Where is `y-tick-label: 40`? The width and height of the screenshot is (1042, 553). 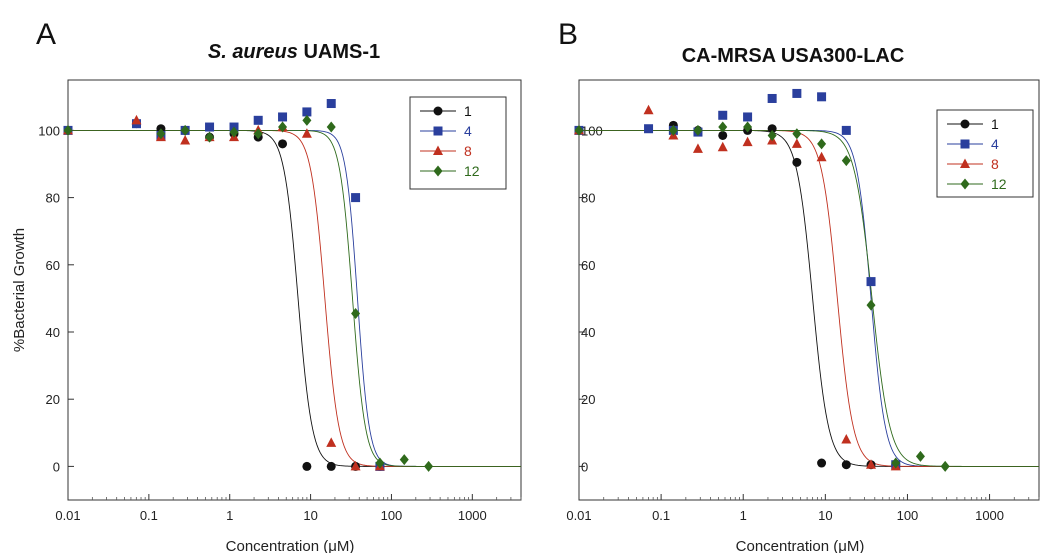 y-tick-label: 40 is located at coordinates (53, 332).